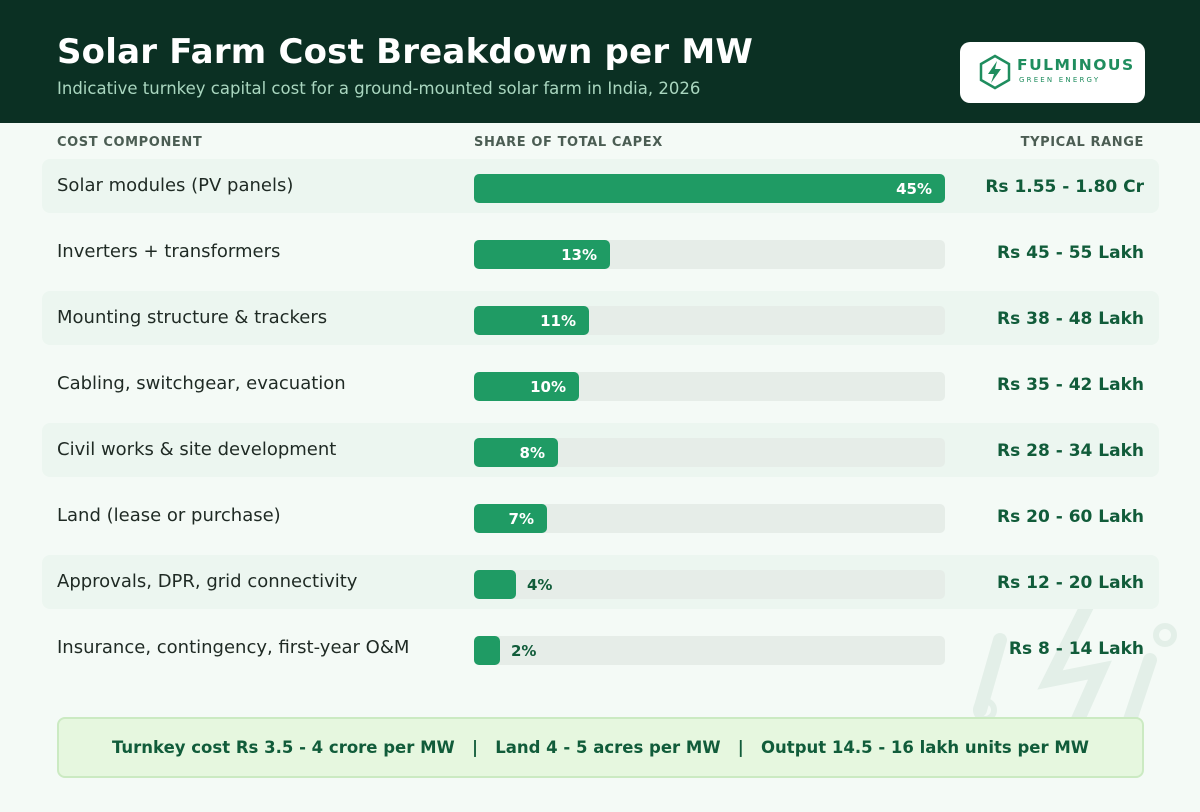  Describe the element at coordinates (709, 518) in the screenshot. I see `bar-track: 7%` at that location.